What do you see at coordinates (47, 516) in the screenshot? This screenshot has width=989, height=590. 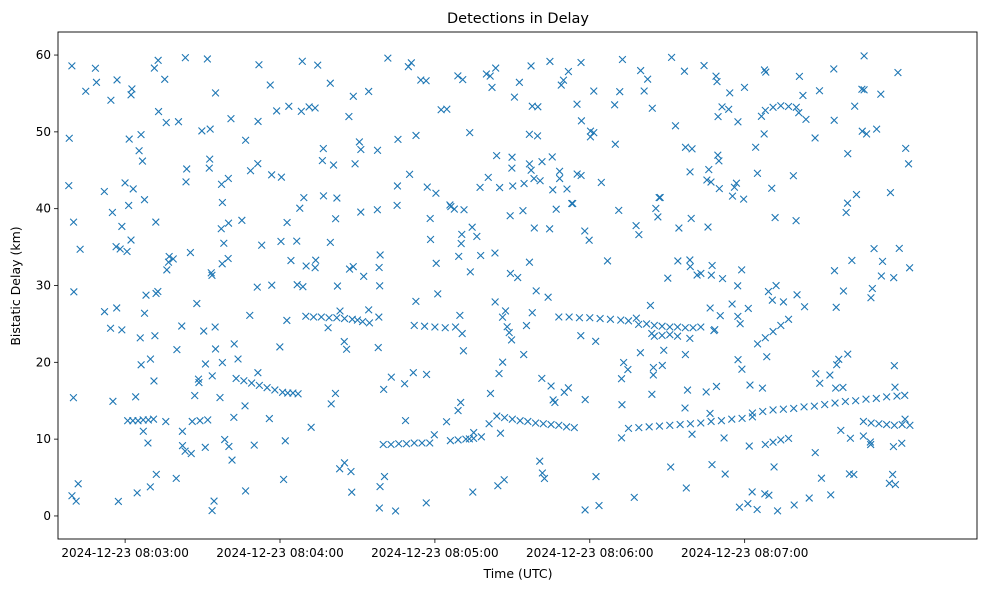 I see `y-tick-label: 0` at bounding box center [47, 516].